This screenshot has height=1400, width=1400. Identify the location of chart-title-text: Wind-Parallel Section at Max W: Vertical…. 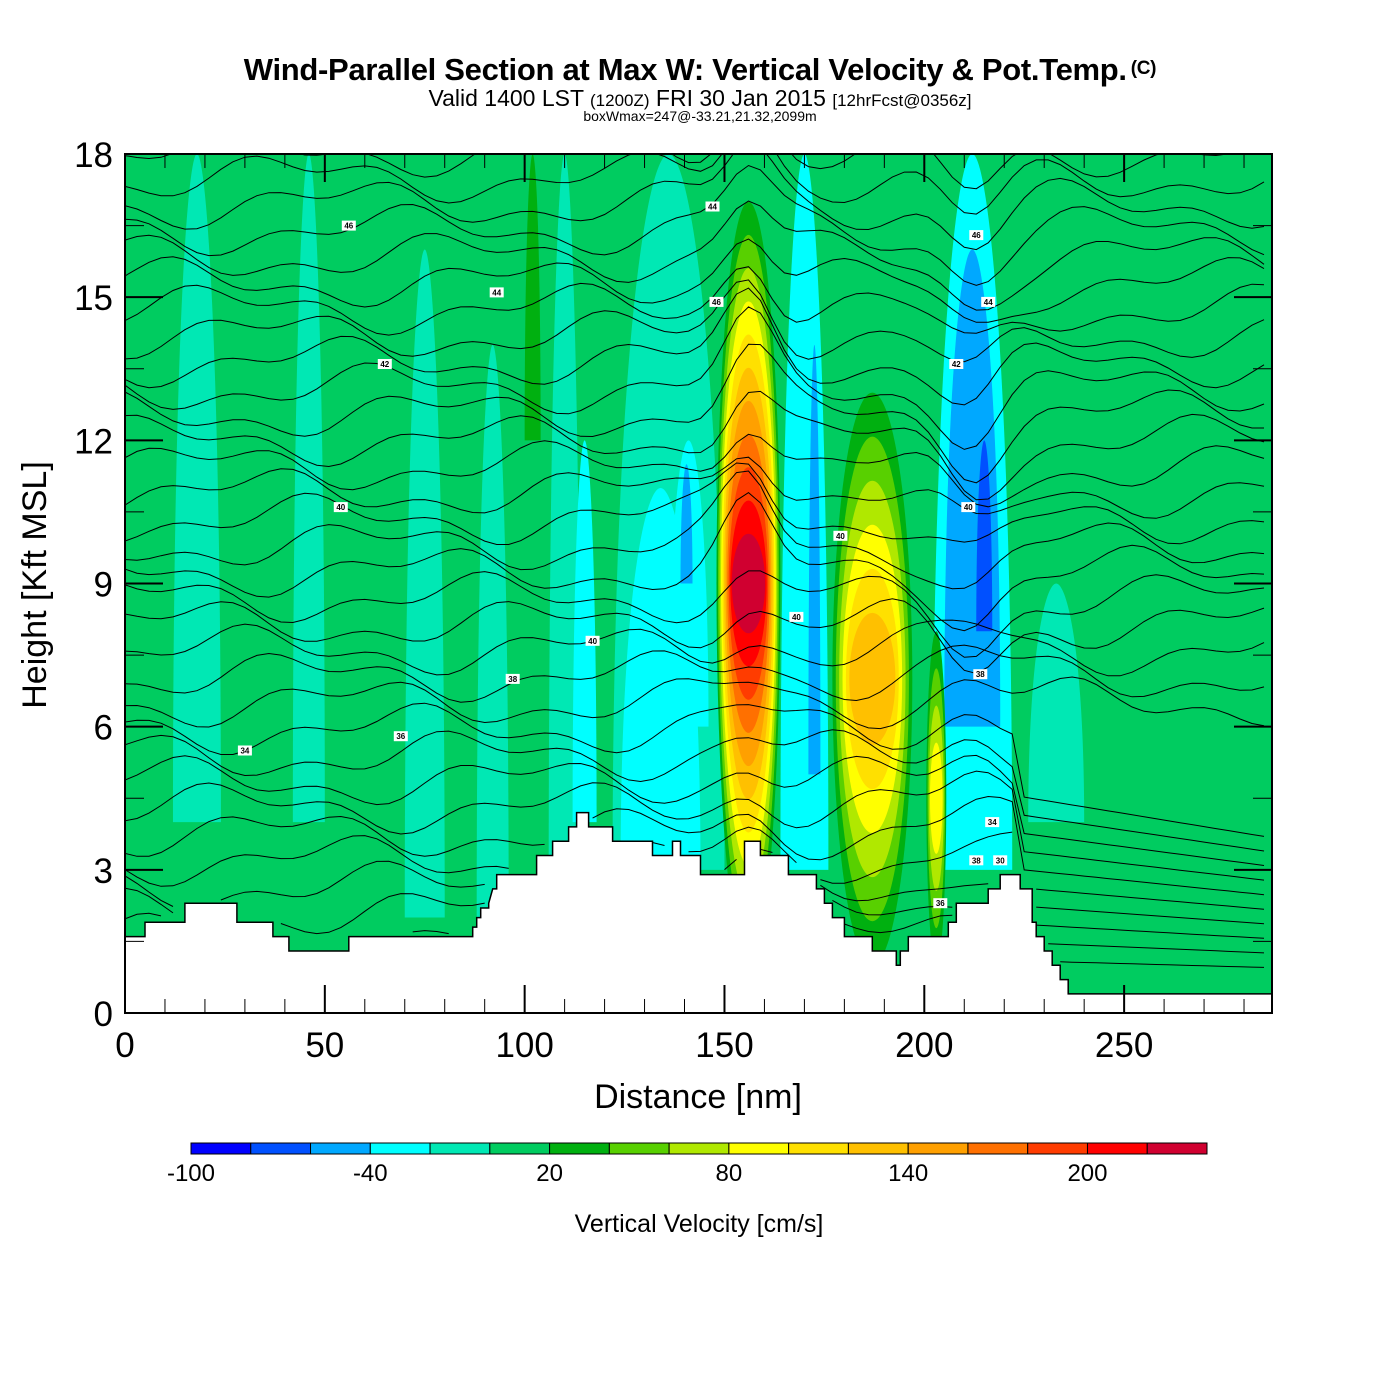
(685, 69).